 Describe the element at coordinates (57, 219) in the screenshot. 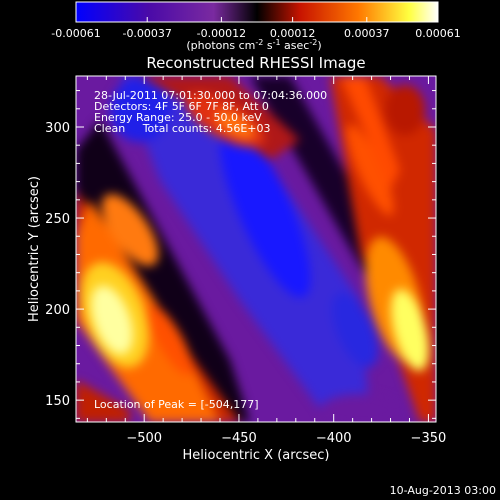

I see `y-tick-label: 250` at that location.